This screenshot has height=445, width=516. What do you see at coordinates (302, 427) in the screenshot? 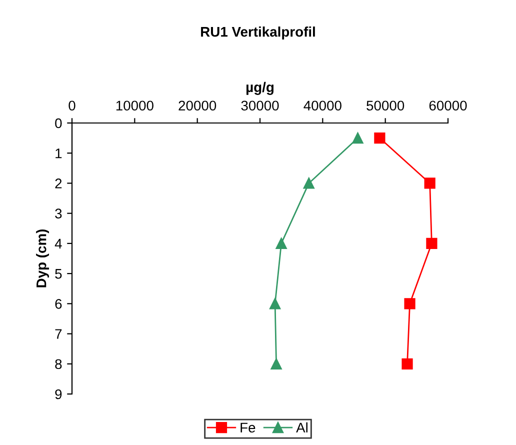
I see `legend-label: Al` at bounding box center [302, 427].